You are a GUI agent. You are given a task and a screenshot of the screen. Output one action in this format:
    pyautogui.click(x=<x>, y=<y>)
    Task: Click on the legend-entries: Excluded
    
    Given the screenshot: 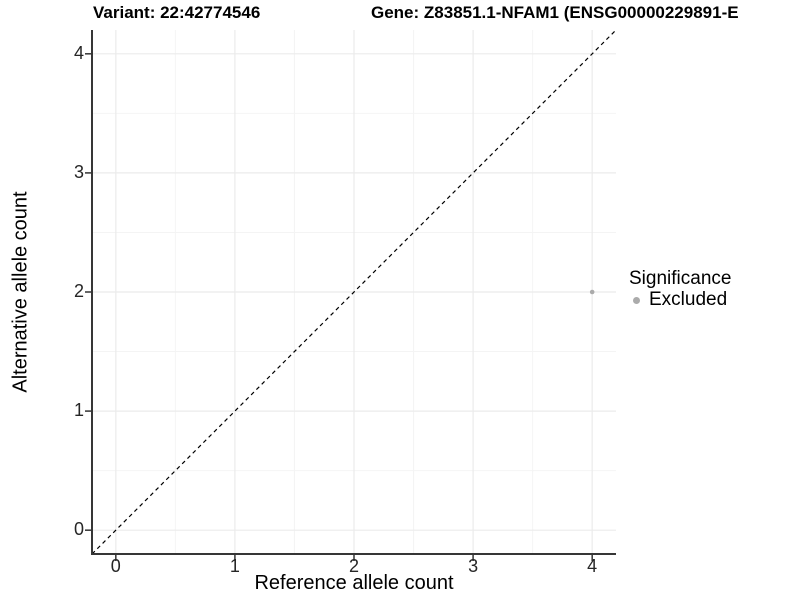 What is the action you would take?
    pyautogui.click(x=680, y=300)
    